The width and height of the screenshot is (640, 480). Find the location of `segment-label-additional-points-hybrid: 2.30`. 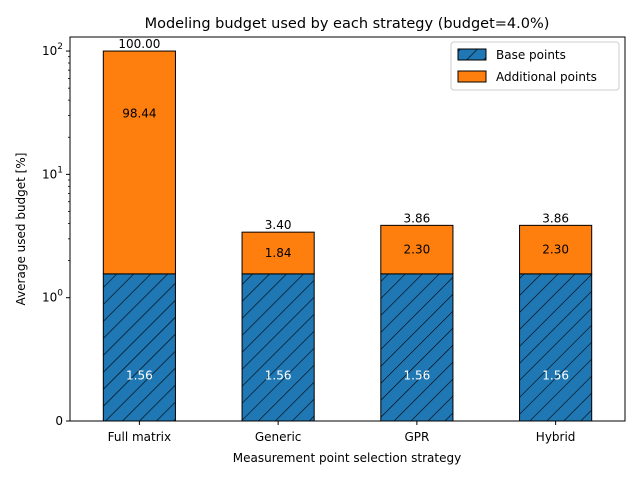

segment-label-additional-points-hybrid: 2.30 is located at coordinates (555, 250).